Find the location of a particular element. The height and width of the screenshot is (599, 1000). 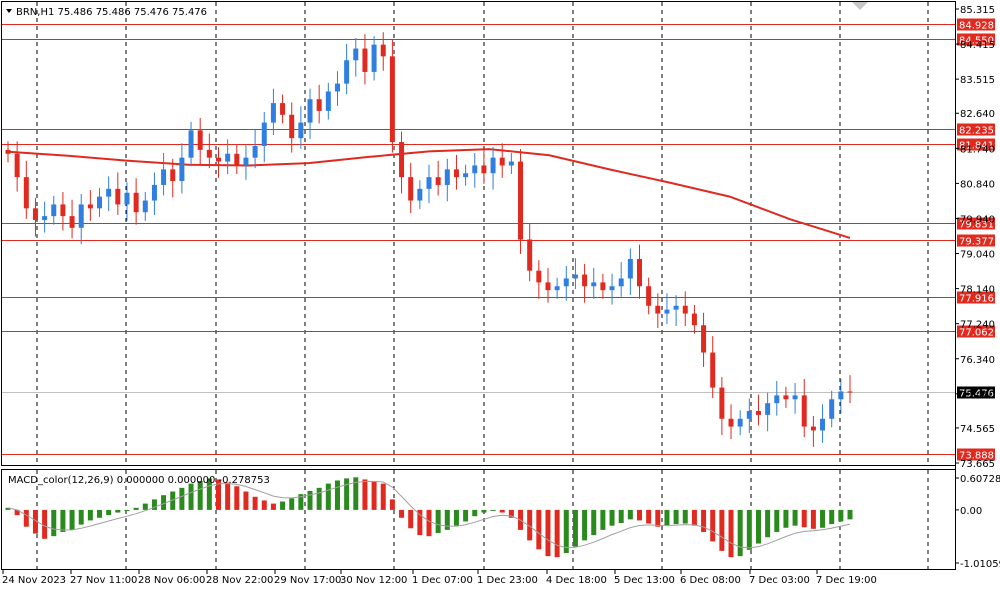

price-tick-label: 73.665 is located at coordinates (977, 464).